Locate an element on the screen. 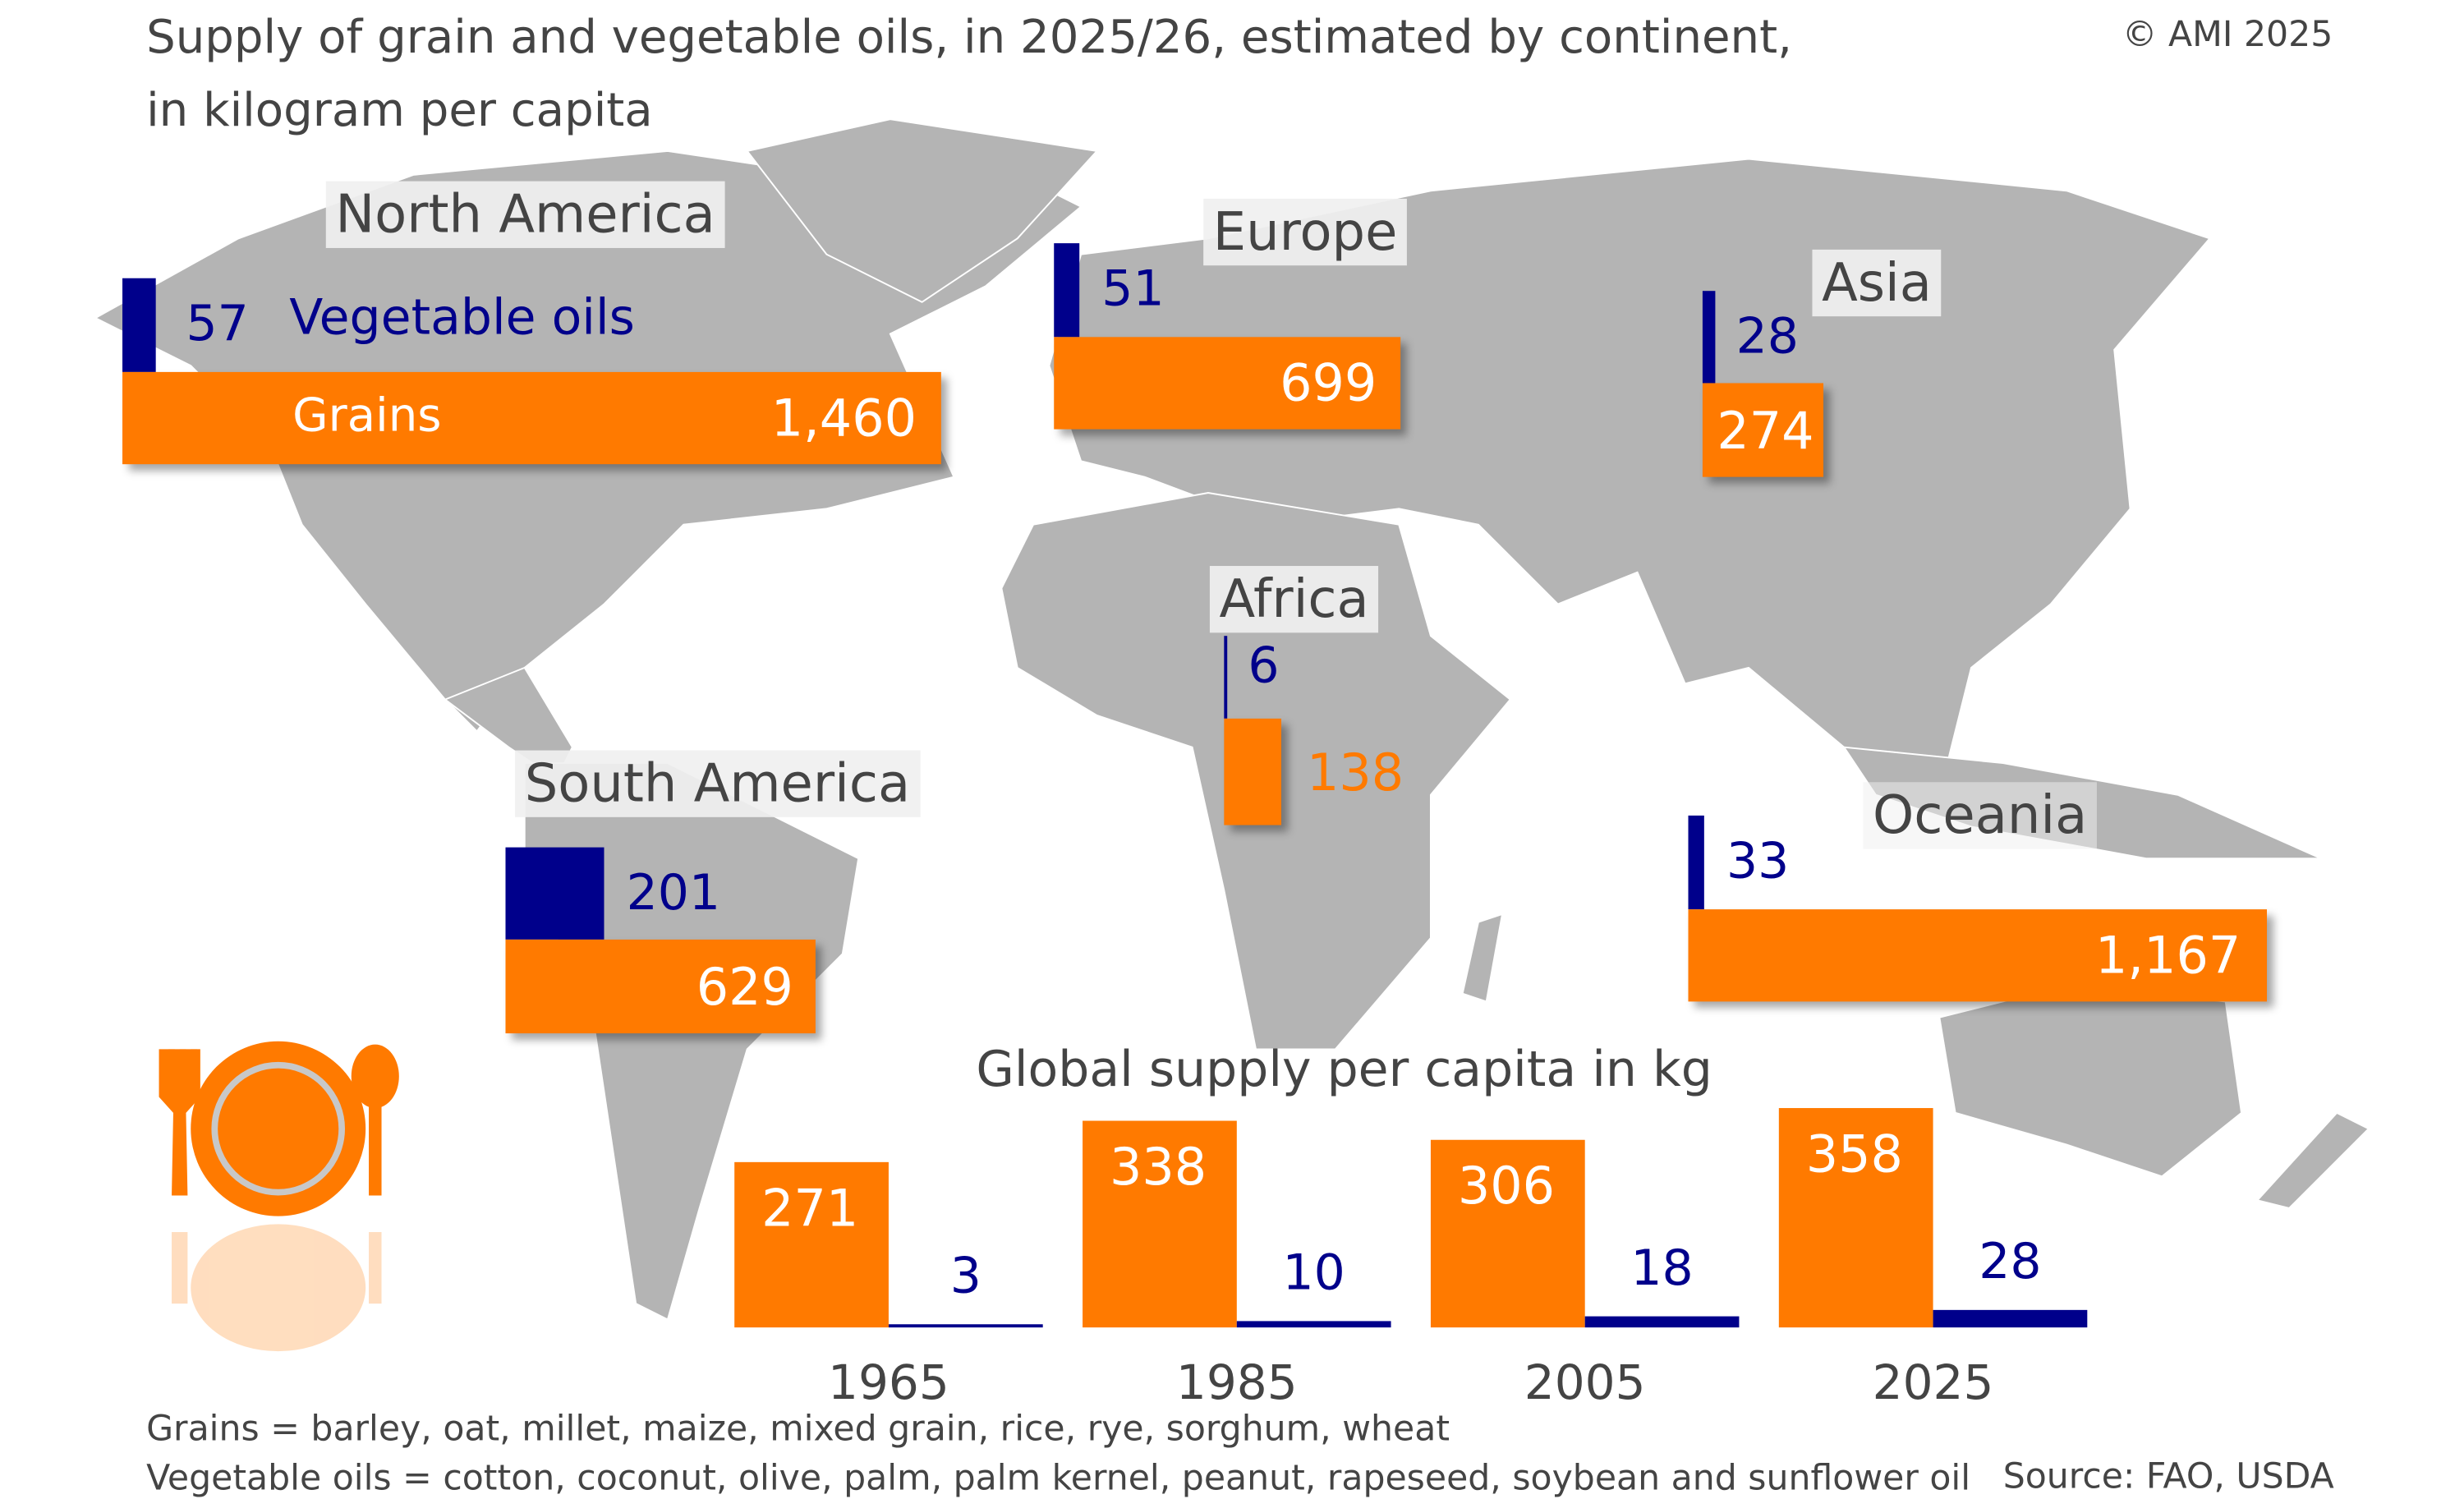  oil-value-oceania: 33 is located at coordinates (1758, 861).